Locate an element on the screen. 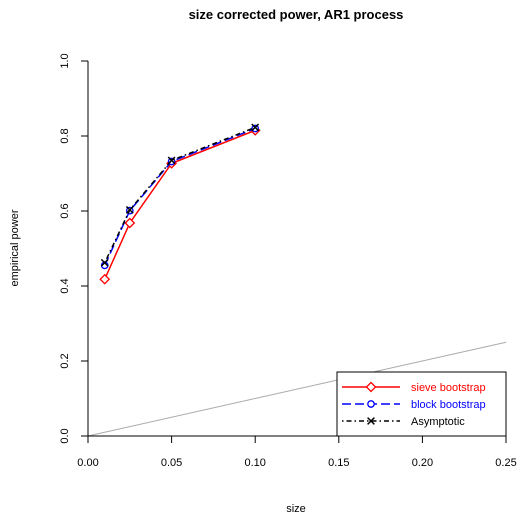 Image resolution: width=520 pixels, height=519 pixels. x-tick-label: 0.20 is located at coordinates (422, 463).